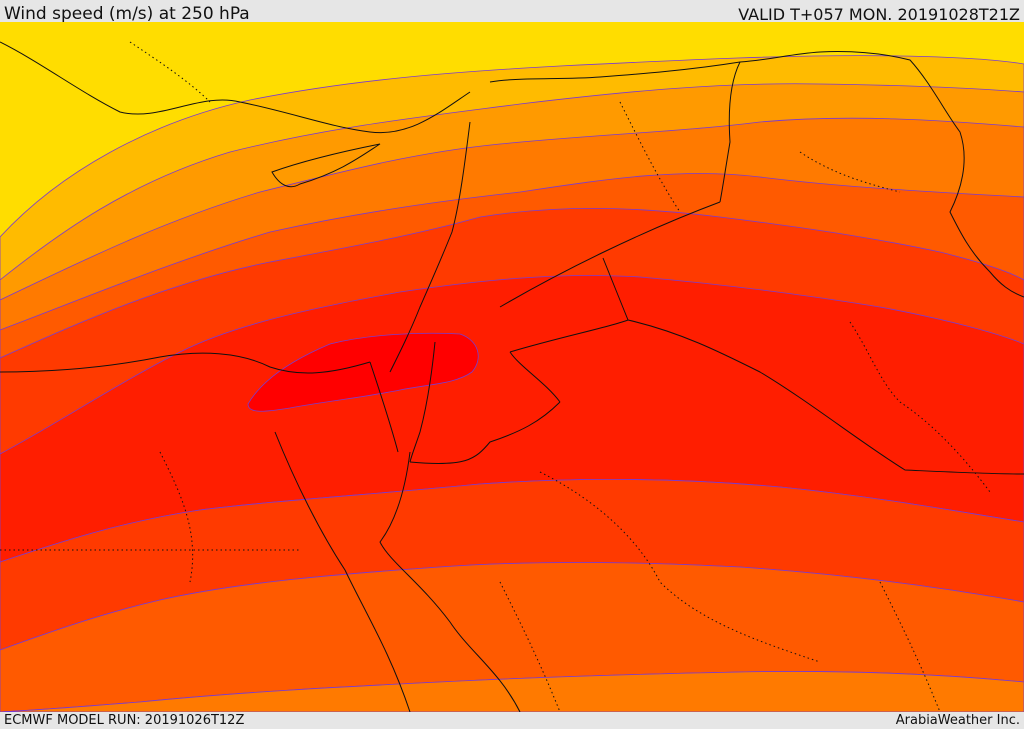  Describe the element at coordinates (235, 87) in the screenshot. I see `coastline-north` at that location.